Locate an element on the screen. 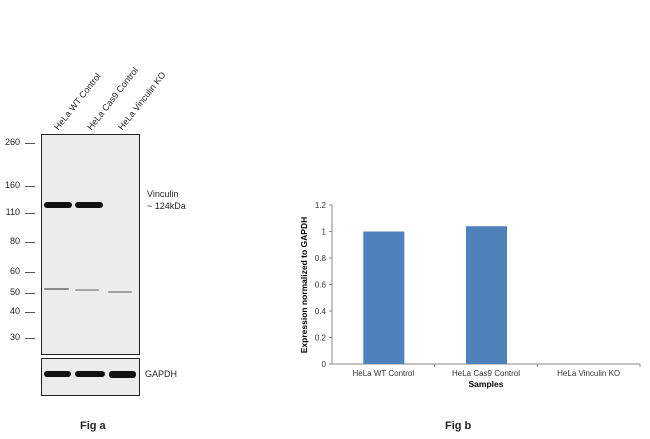 Image resolution: width=650 pixels, height=439 pixels. x-tick-label: HeLa Cas9 Control is located at coordinates (486, 373).